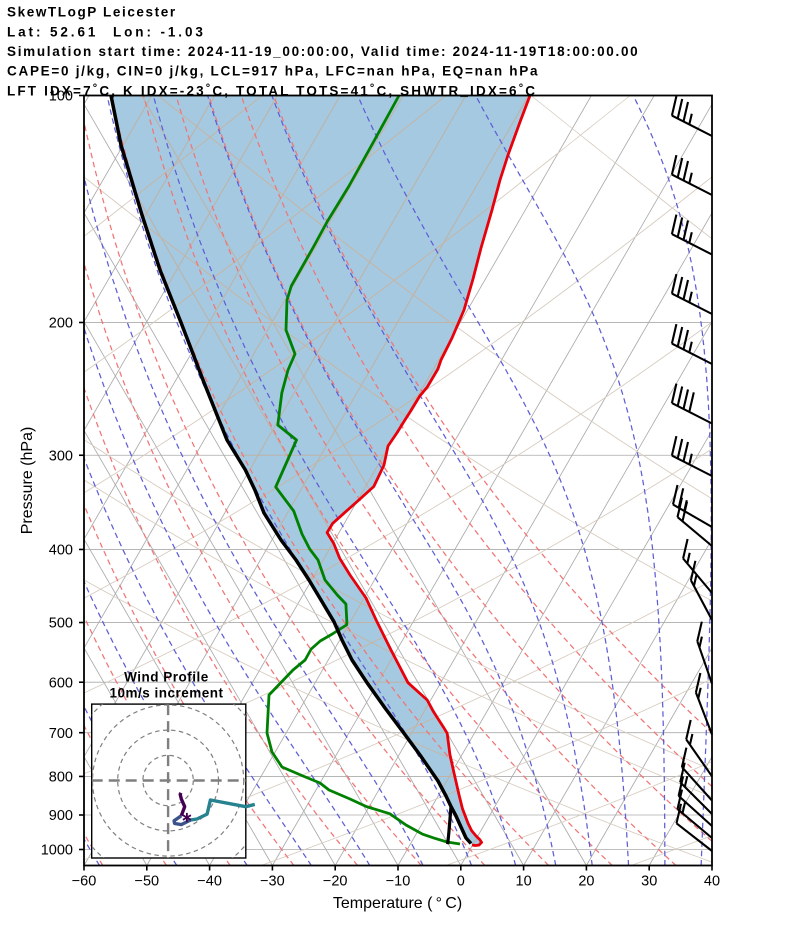 The height and width of the screenshot is (937, 794). Describe the element at coordinates (335, 881) in the screenshot. I see `svg-text: −20` at that location.